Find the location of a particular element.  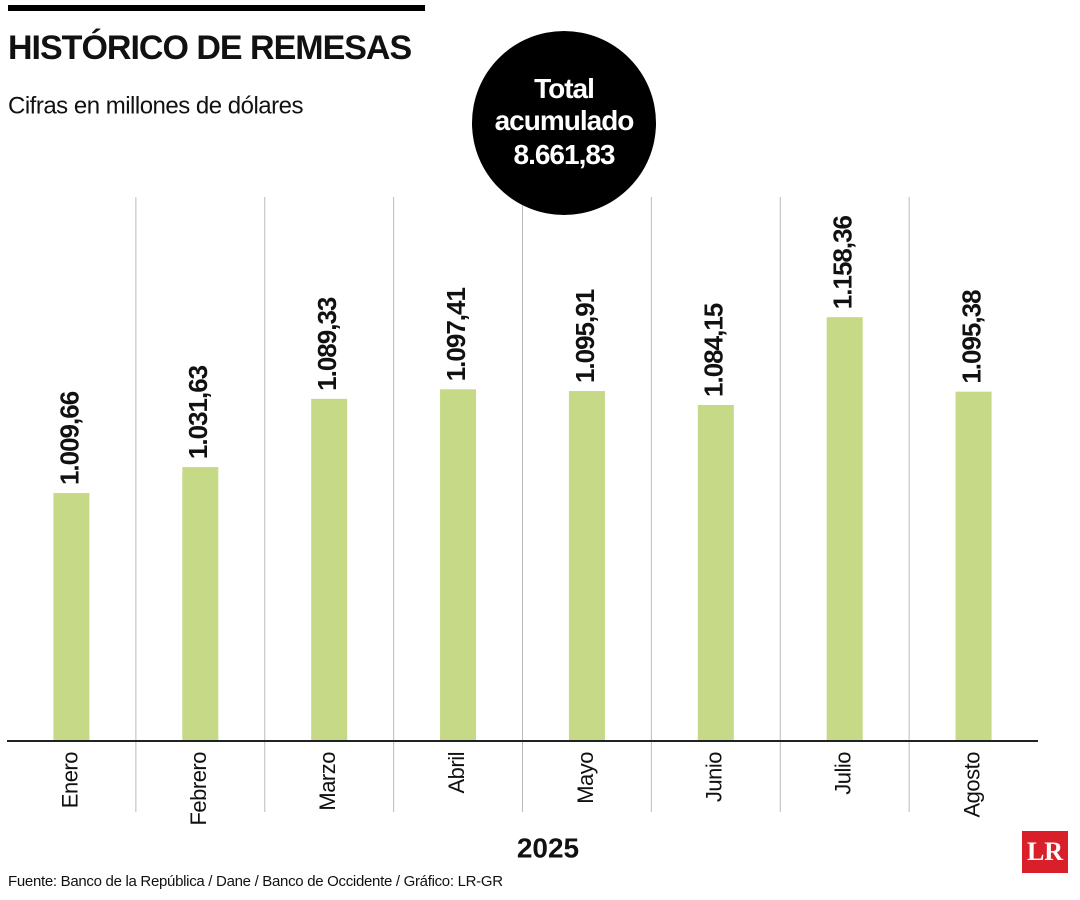

x-tick-label: Enero is located at coordinates (69, 780).